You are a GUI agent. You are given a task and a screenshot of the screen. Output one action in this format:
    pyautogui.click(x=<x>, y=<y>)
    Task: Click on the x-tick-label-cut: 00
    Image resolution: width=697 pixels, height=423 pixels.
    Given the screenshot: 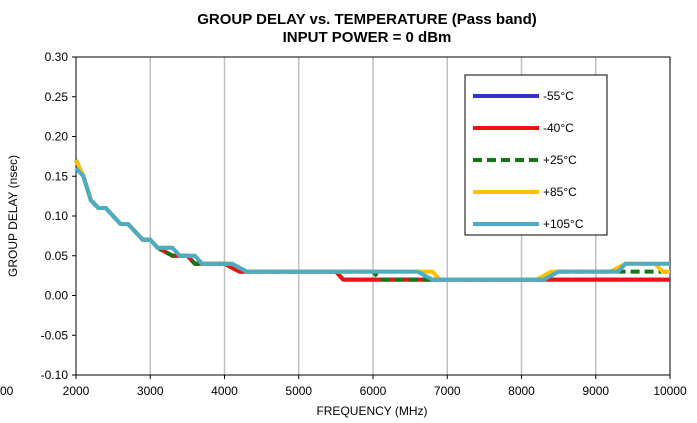 What is the action you would take?
    pyautogui.click(x=7, y=391)
    